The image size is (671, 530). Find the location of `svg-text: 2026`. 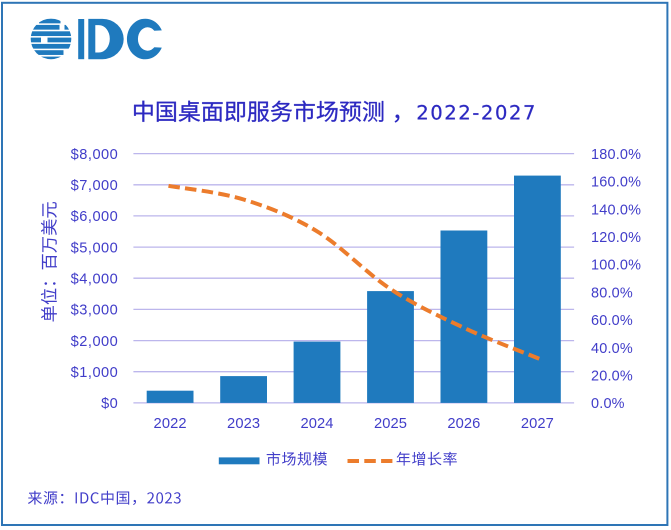

svg-text: 2026 is located at coordinates (463, 424).